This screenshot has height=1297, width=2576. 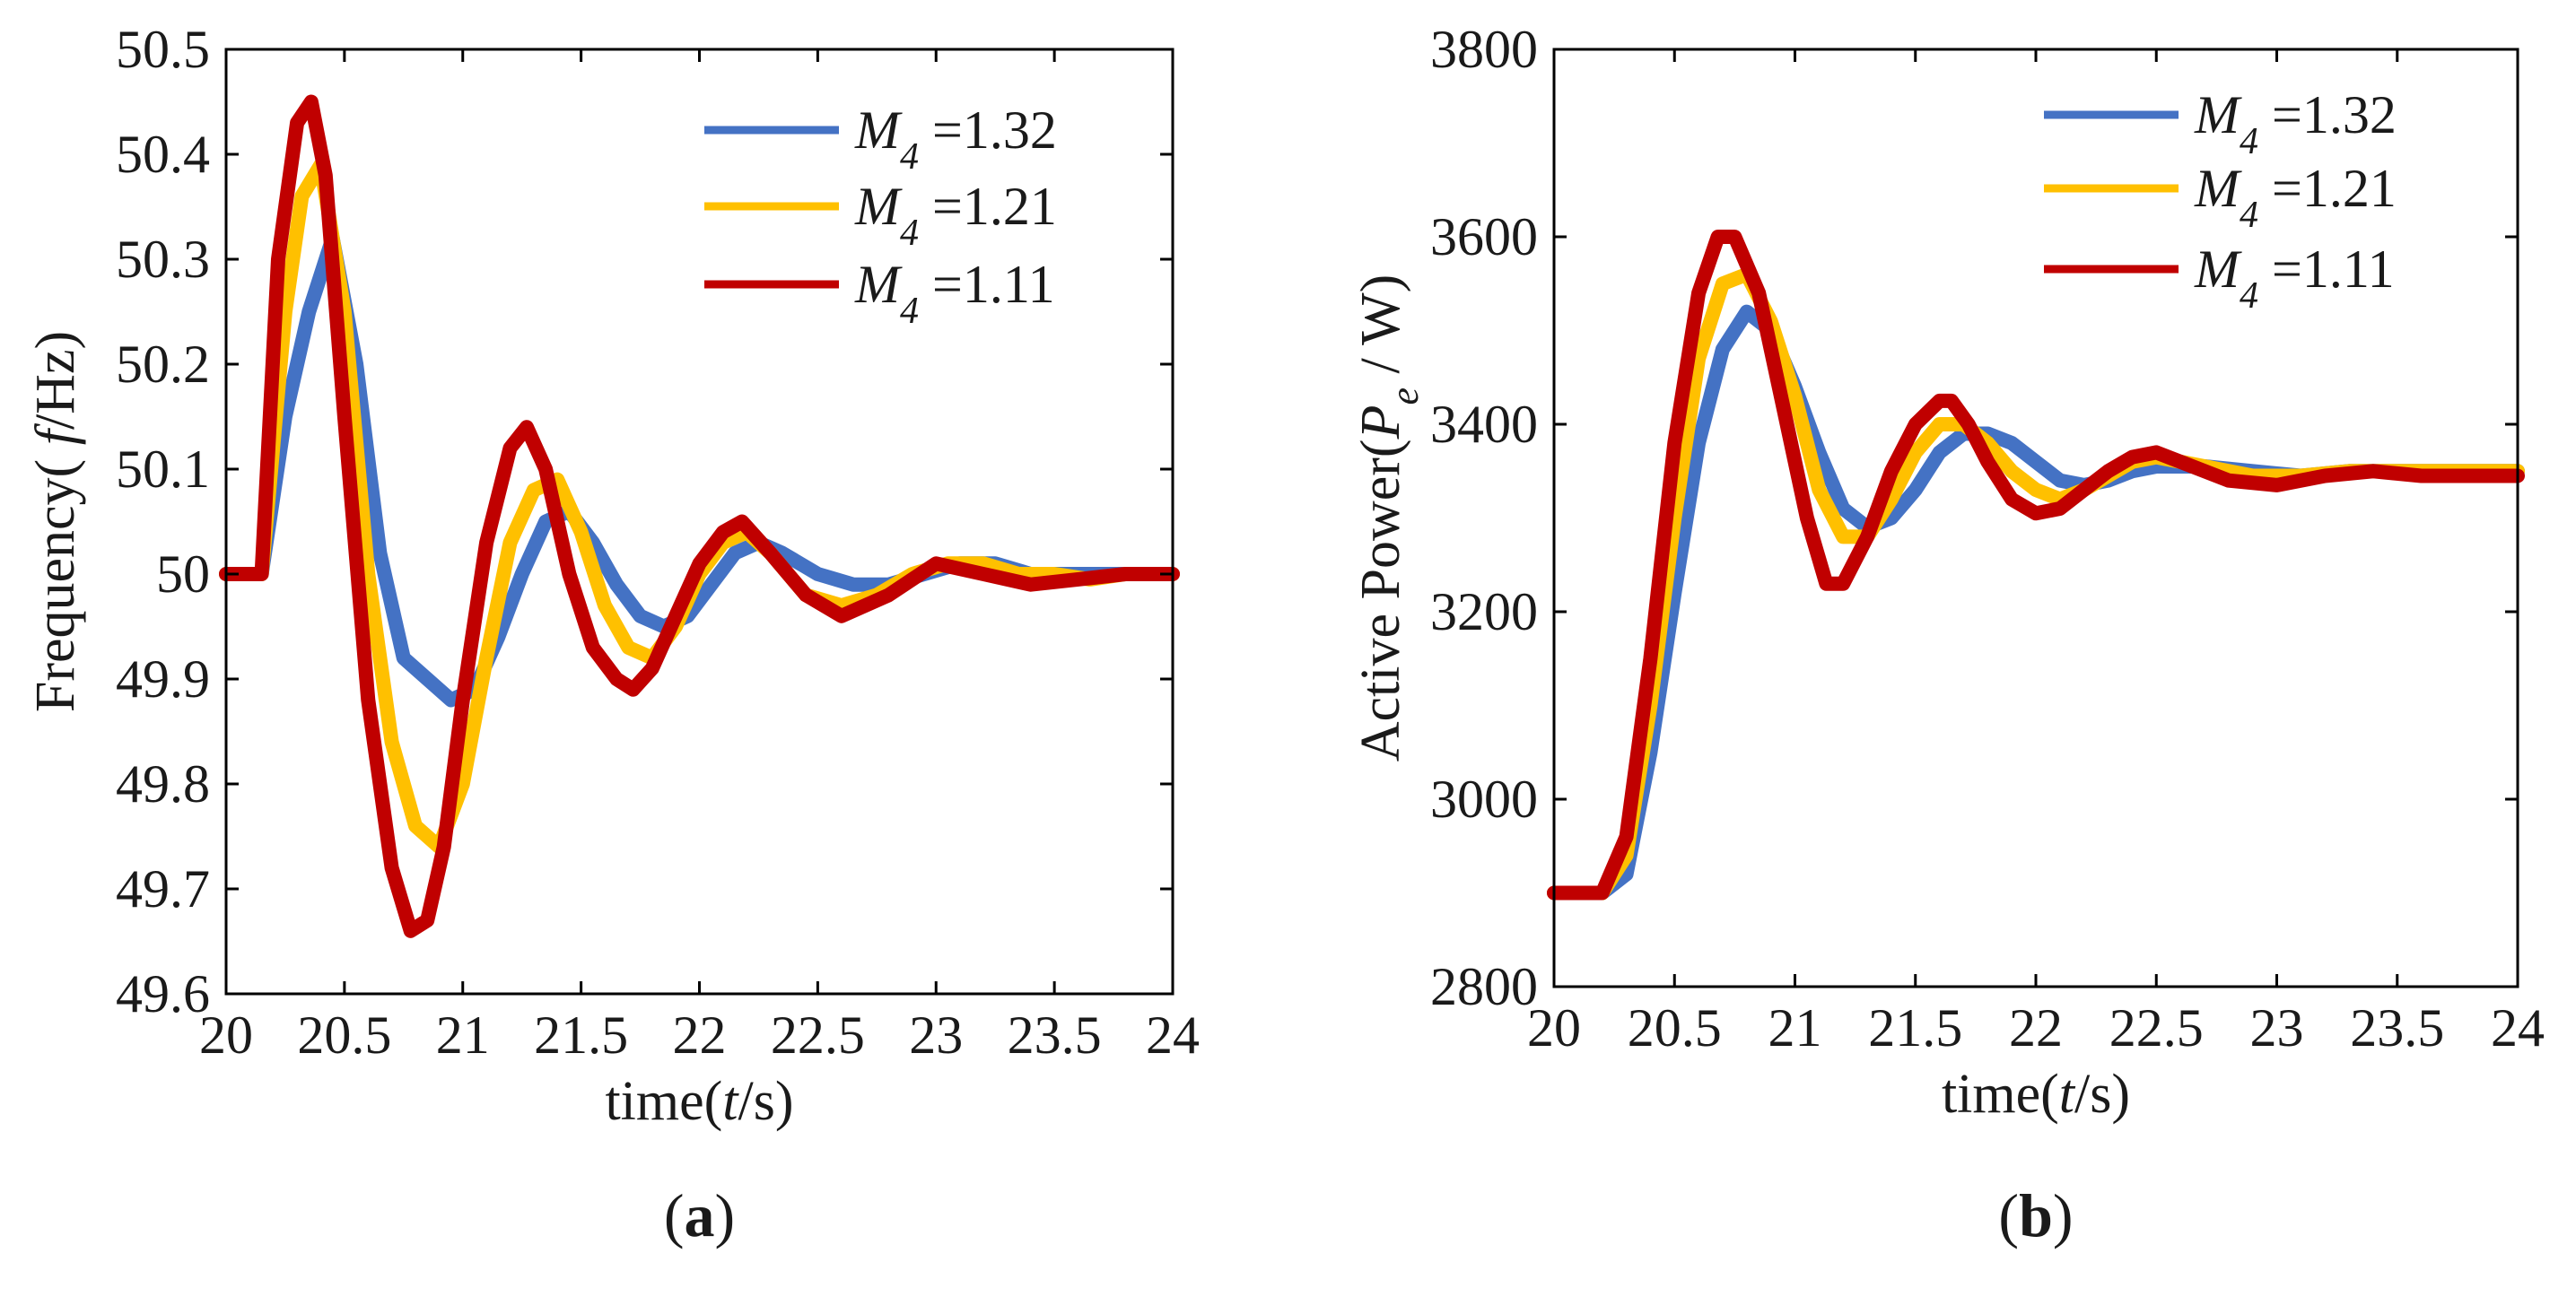 What do you see at coordinates (1381, 600) in the screenshot?
I see `y-axis-label-prefix: Active Power(` at bounding box center [1381, 600].